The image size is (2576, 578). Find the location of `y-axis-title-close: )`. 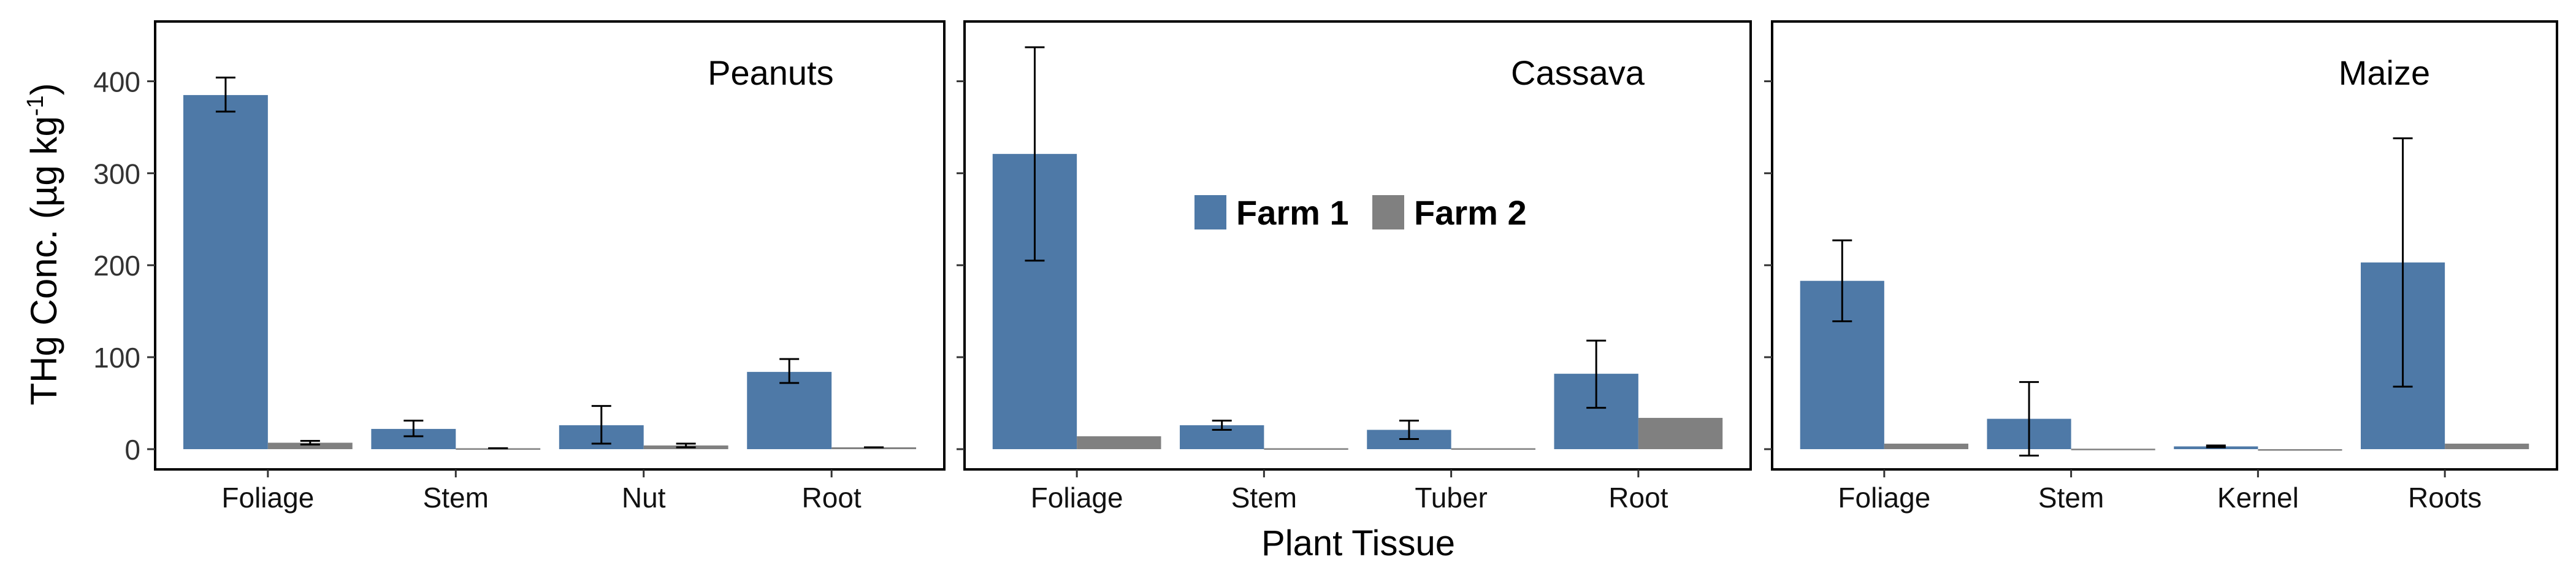

y-axis-title-close: ) is located at coordinates (43, 89).